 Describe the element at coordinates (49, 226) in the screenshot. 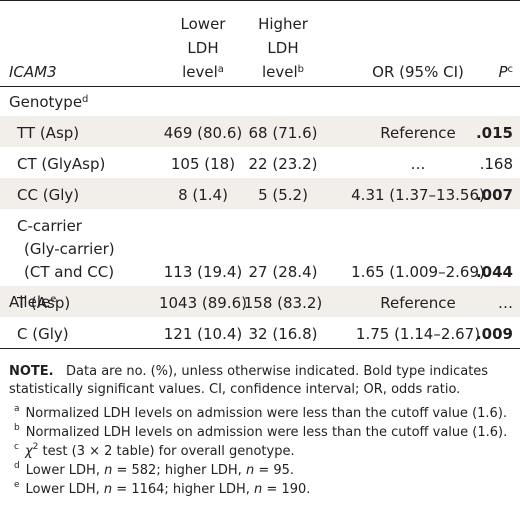

I see `row-label-line1: C-carrier` at that location.